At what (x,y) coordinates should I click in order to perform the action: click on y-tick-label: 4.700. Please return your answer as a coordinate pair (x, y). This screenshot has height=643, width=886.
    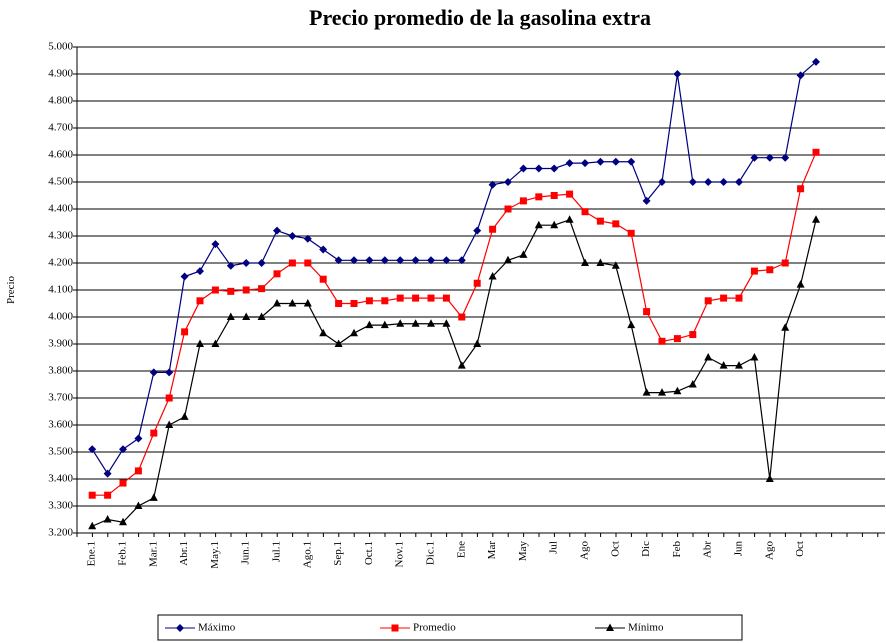
    Looking at the image, I should click on (60, 128).